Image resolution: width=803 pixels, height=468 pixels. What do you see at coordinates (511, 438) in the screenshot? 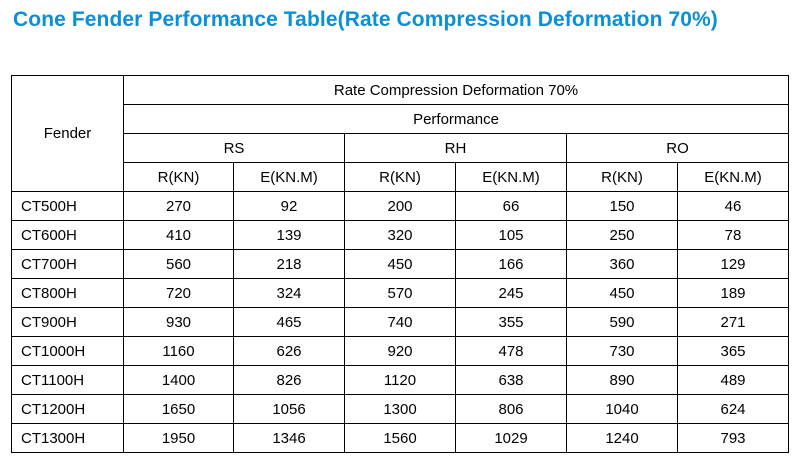
I see `cell-rh-energy: 1029` at bounding box center [511, 438].